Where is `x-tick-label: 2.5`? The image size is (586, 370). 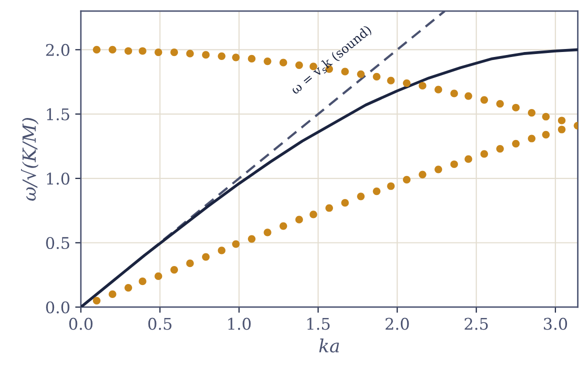 x-tick-label: 2.5 is located at coordinates (476, 324).